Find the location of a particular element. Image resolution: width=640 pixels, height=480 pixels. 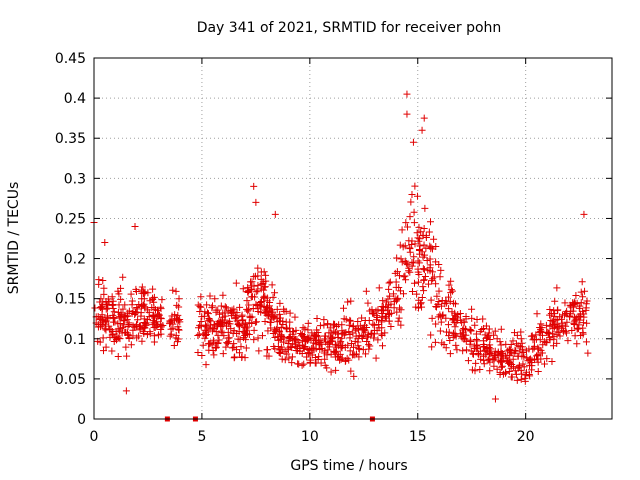

y-tick-label: 0.2 is located at coordinates (75, 260).